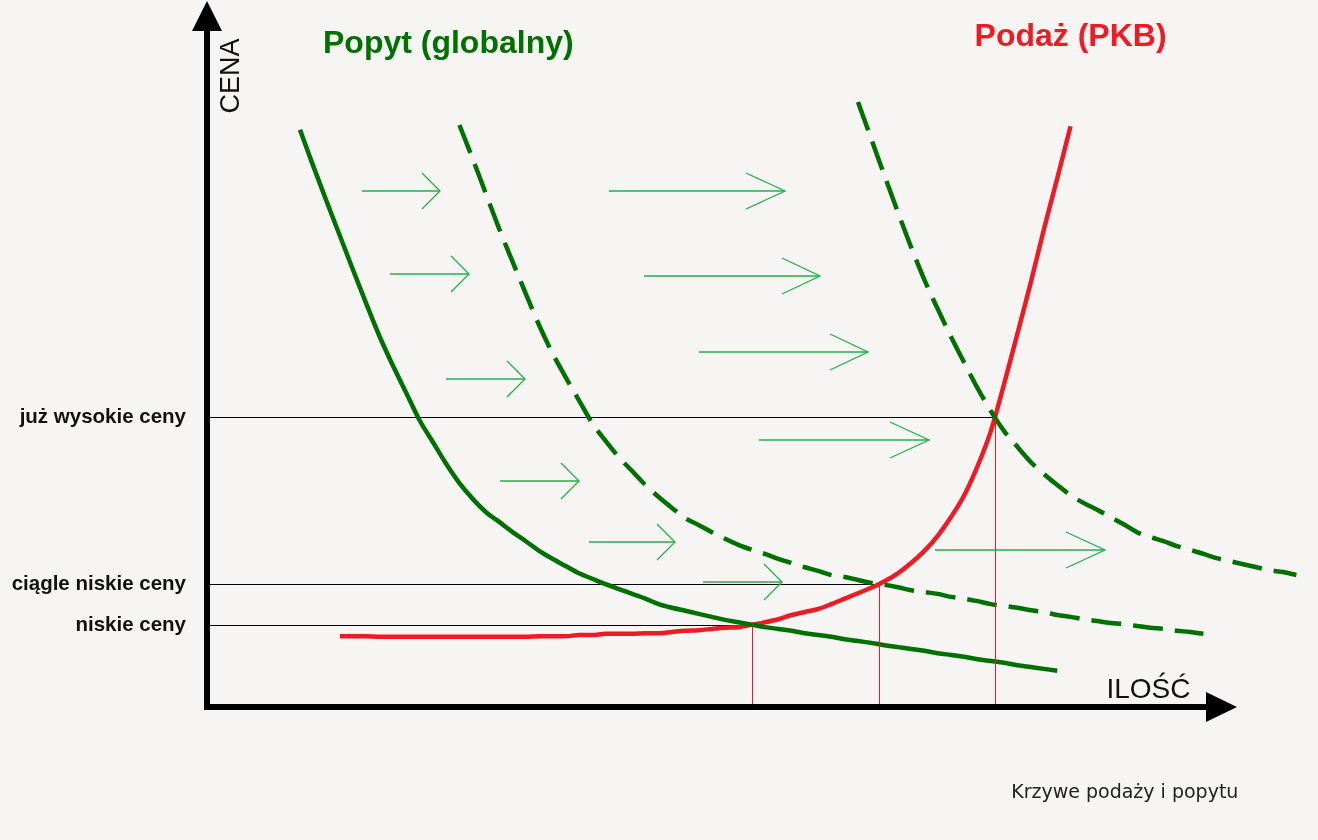 This screenshot has width=1318, height=840. Describe the element at coordinates (131, 624) in the screenshot. I see `ref-line-label: niskie ceny` at that location.